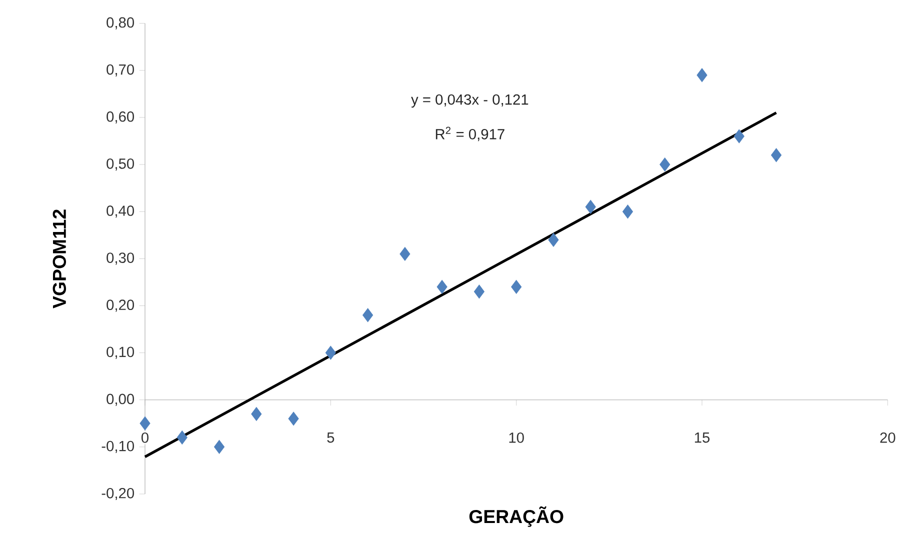 The width and height of the screenshot is (908, 534). I want to click on y-tick-label: 0,10, so click(120, 352).